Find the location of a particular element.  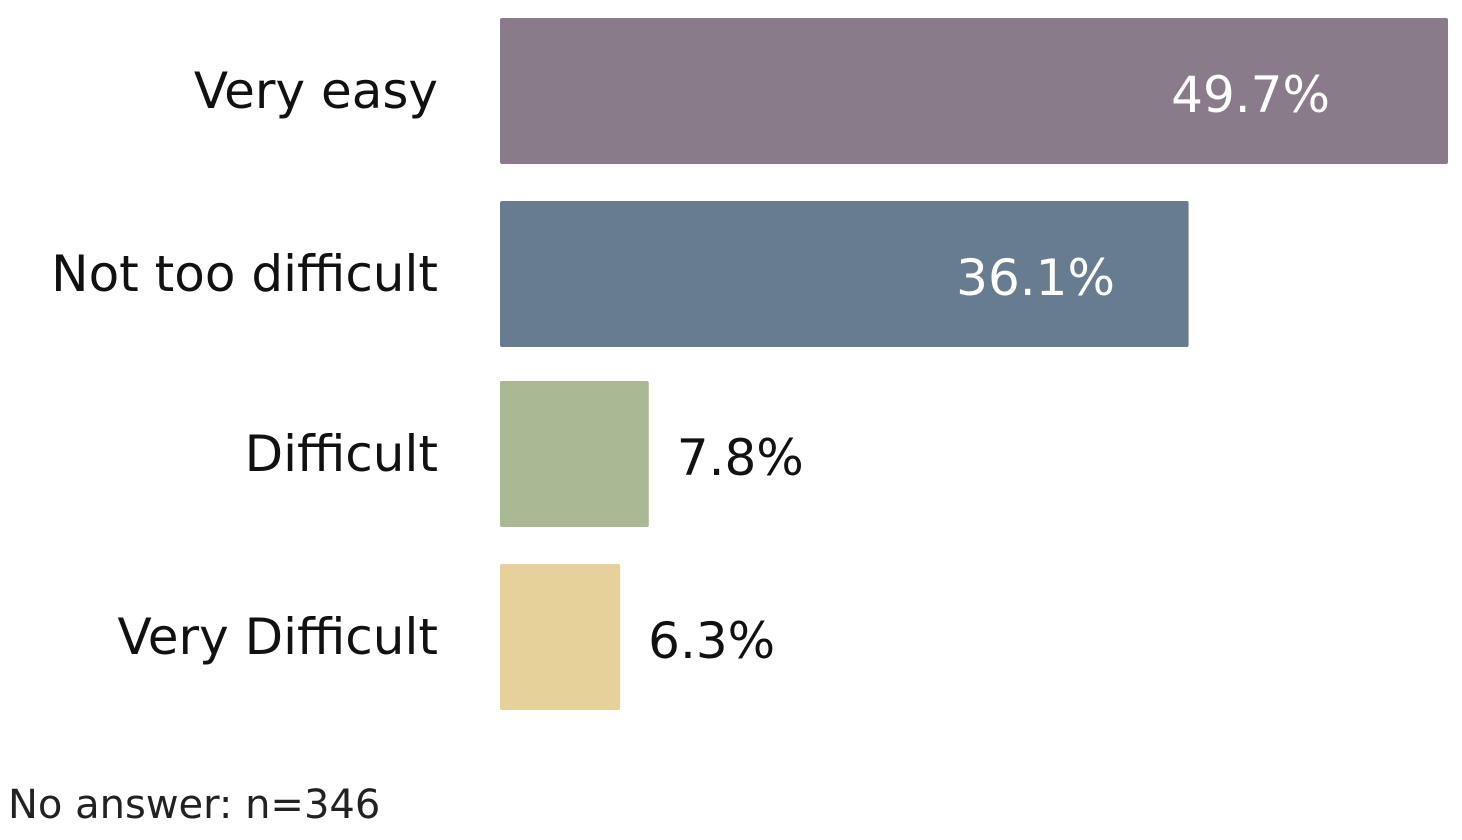

value-label-2: 7.8% is located at coordinates (740, 458).